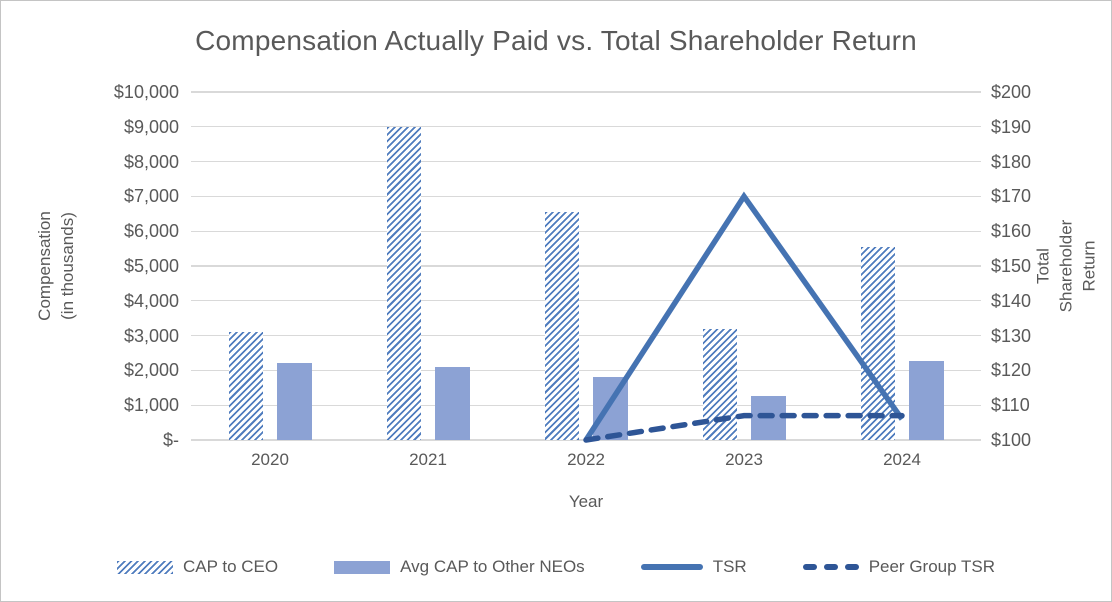 This screenshot has width=1112, height=602. Describe the element at coordinates (151, 405) in the screenshot. I see `left-axis-tick-label: $1,000` at that location.